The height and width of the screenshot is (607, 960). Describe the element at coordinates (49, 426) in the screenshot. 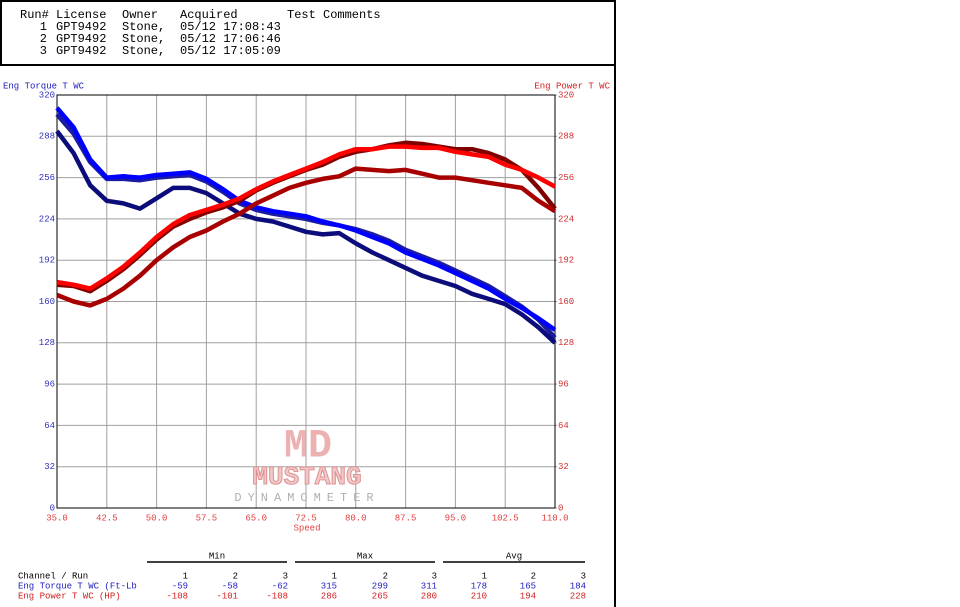

I see `y-tick-label: 64` at that location.